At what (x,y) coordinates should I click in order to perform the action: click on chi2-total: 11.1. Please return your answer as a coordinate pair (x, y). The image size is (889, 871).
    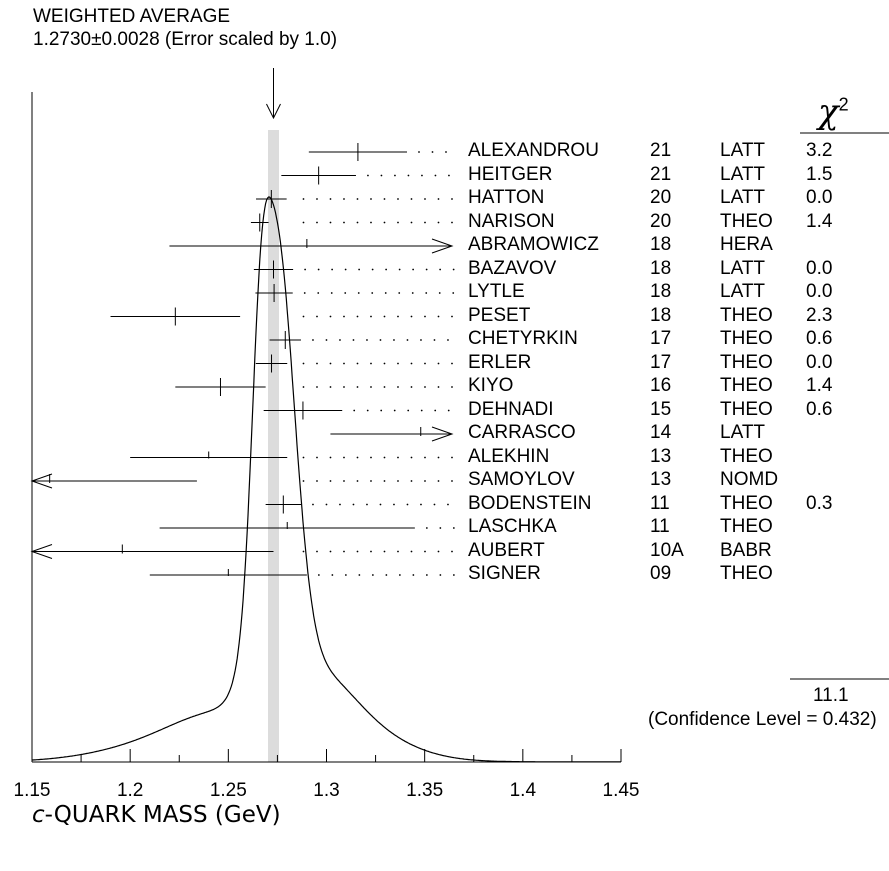
    Looking at the image, I should click on (831, 695).